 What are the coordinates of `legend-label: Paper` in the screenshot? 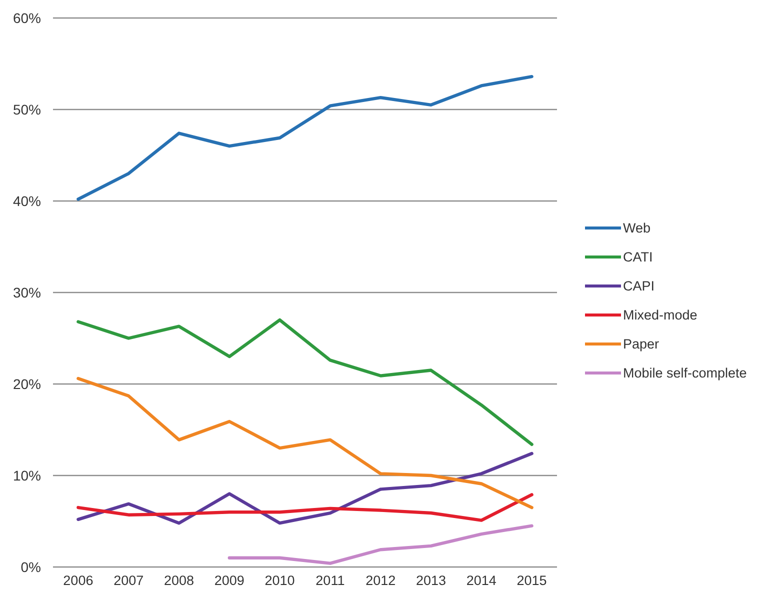 It's located at (641, 344).